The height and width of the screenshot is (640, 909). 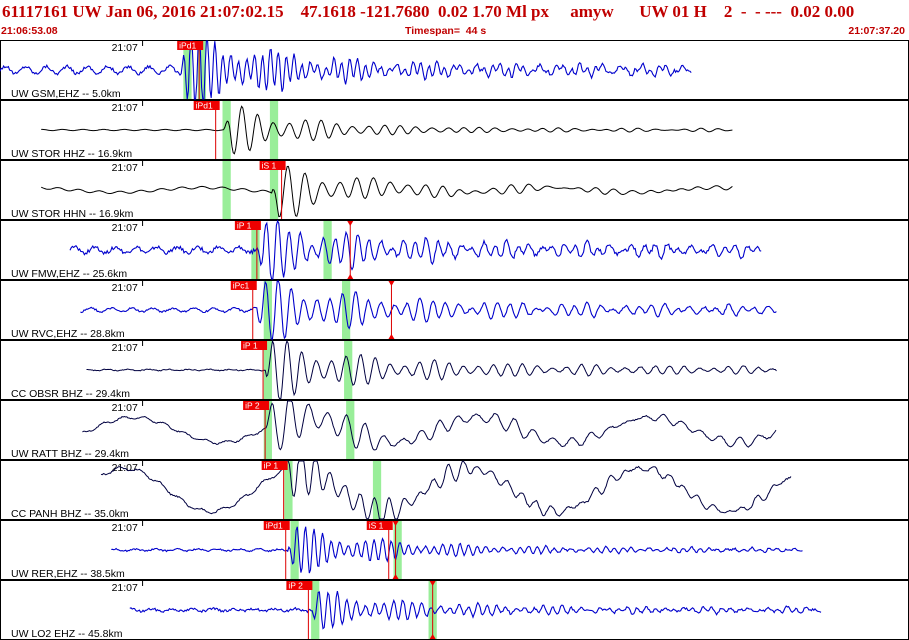 I want to click on station-panel: 21:07 iP 1 UW FMW,EHZ -- 25.6km, so click(x=454, y=249).